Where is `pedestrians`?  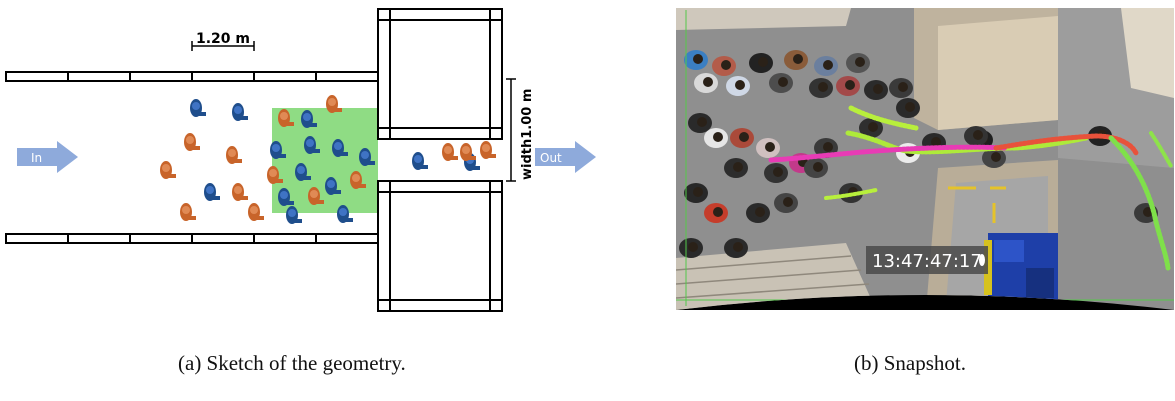 pedestrians is located at coordinates (328, 159).